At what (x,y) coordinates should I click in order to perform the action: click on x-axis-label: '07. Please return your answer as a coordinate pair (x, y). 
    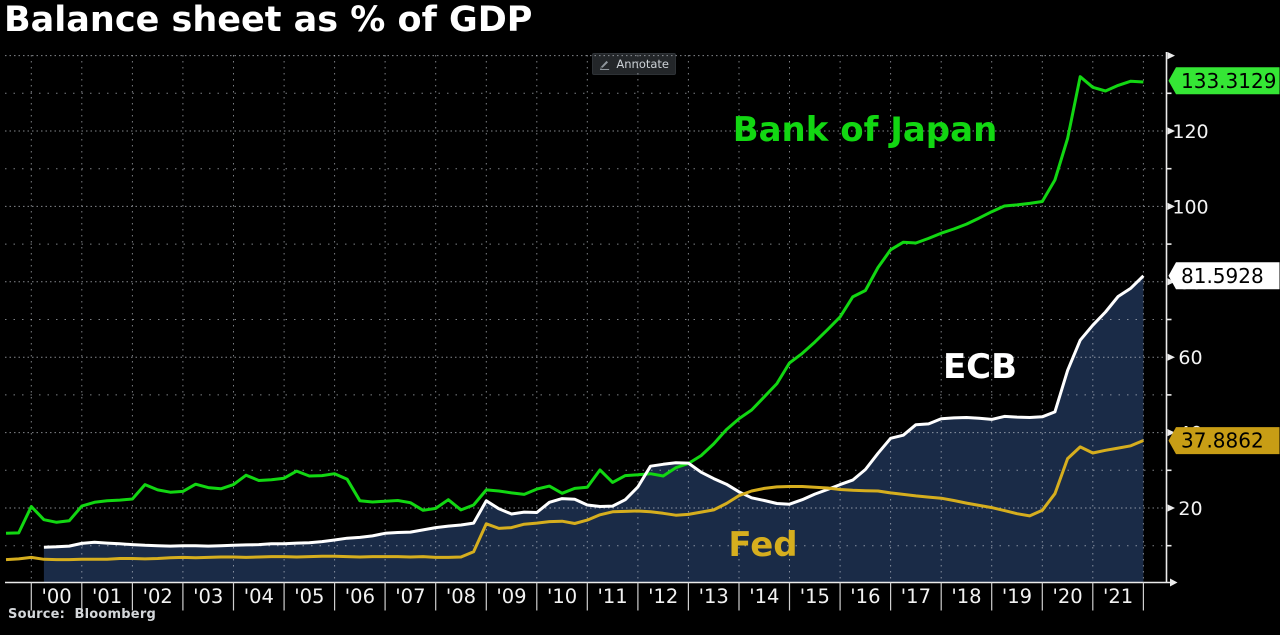
    Looking at the image, I should click on (410, 596).